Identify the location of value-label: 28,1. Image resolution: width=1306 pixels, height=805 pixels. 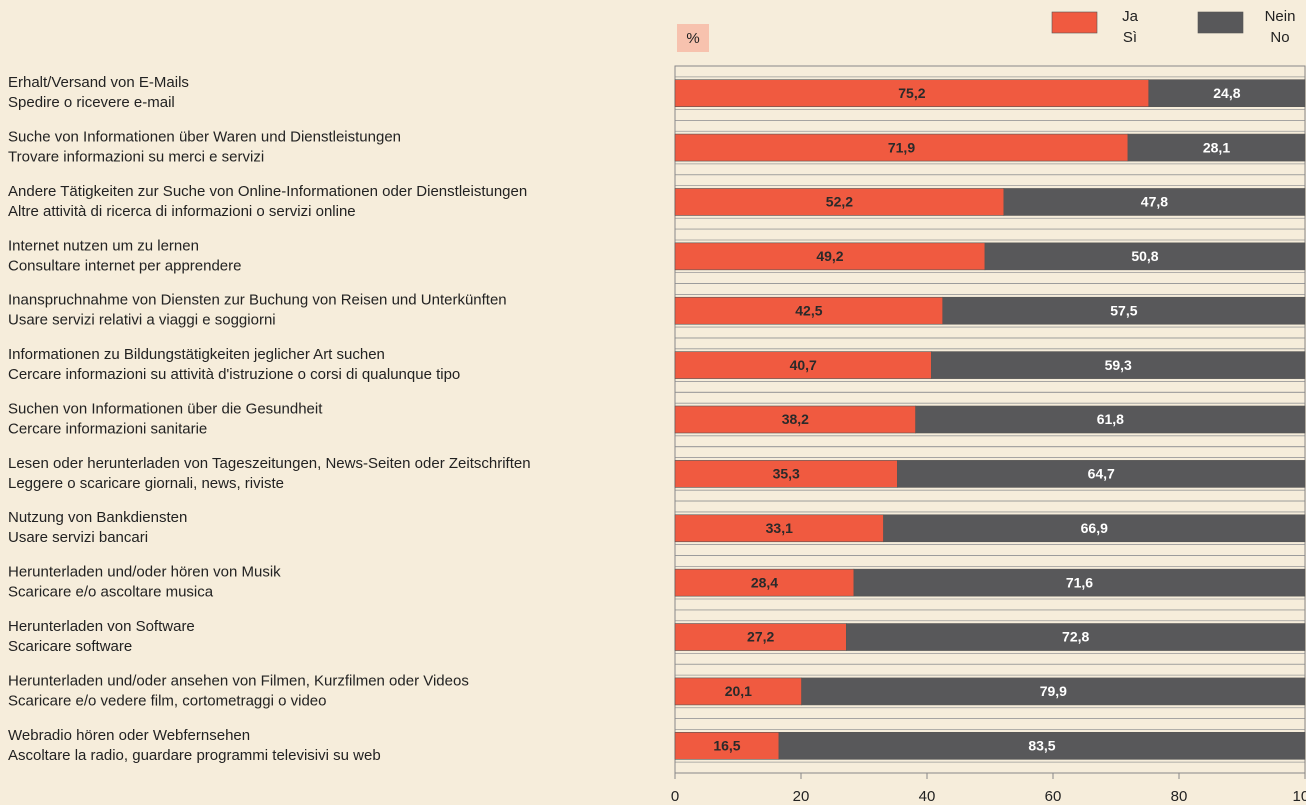
(1216, 147).